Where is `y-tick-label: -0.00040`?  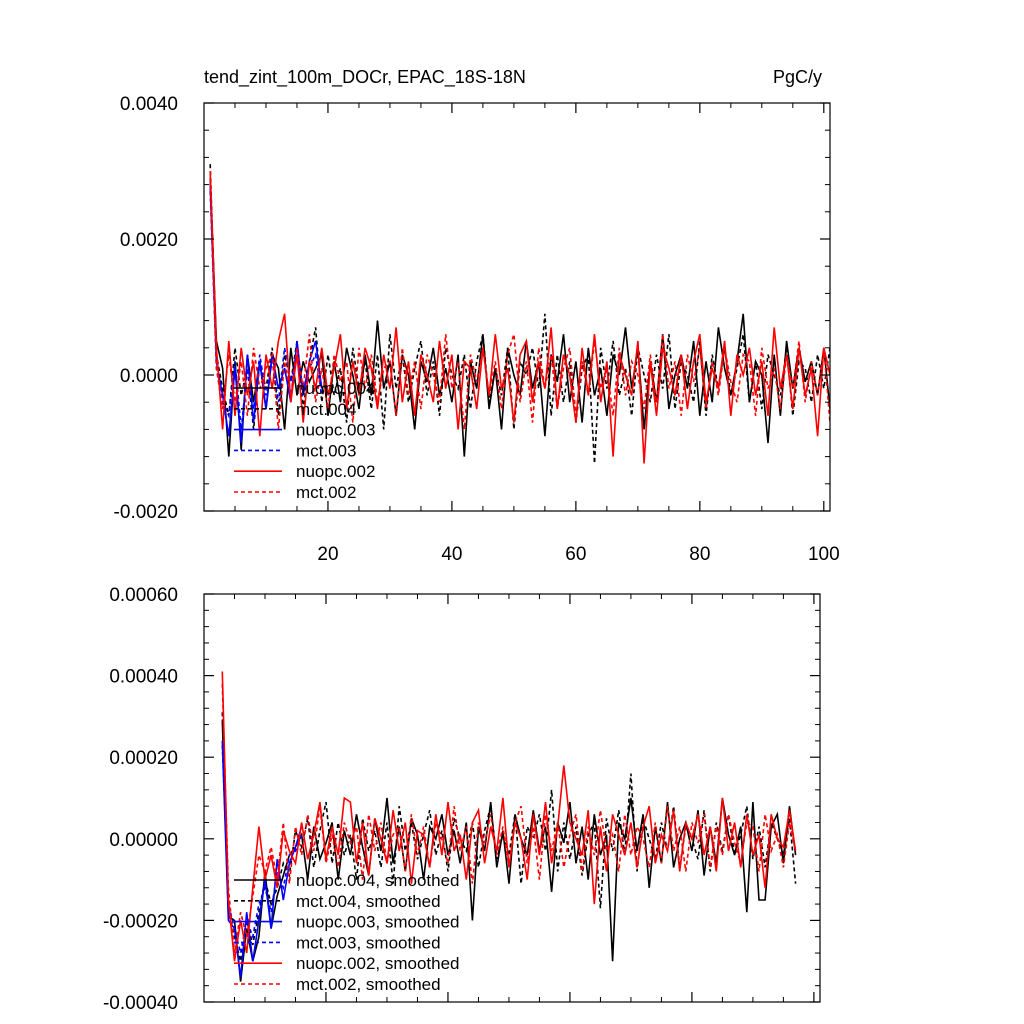
y-tick-label: -0.00040 is located at coordinates (140, 1003).